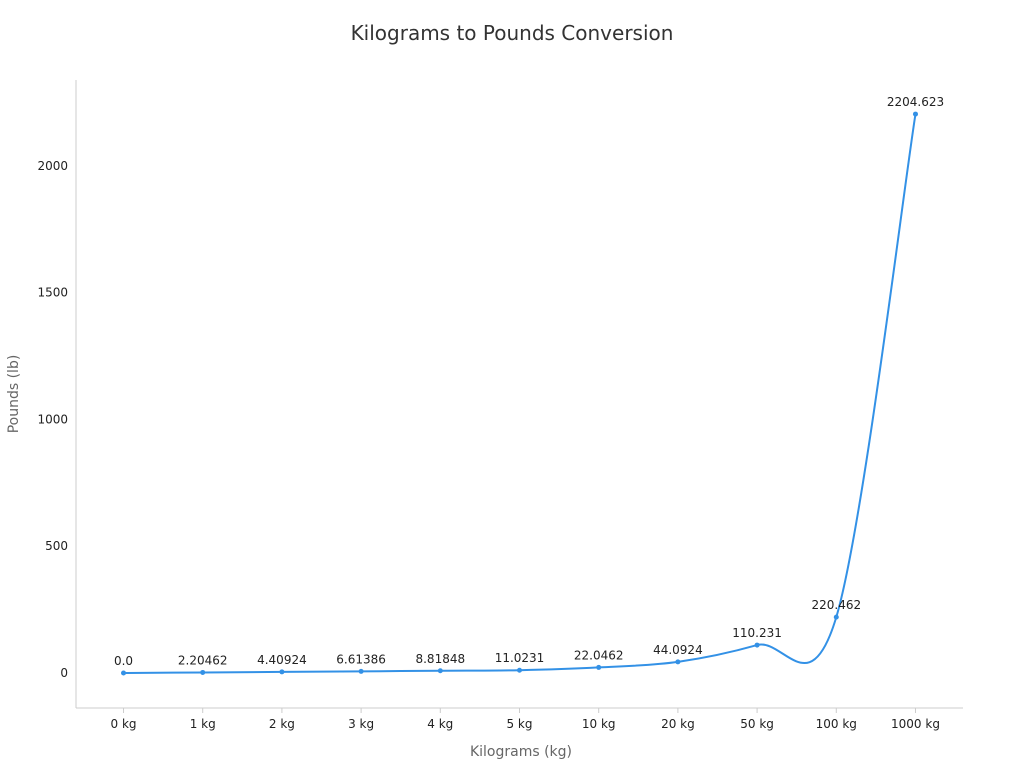  Describe the element at coordinates (52, 419) in the screenshot. I see `y-tick-label: 1000` at that location.